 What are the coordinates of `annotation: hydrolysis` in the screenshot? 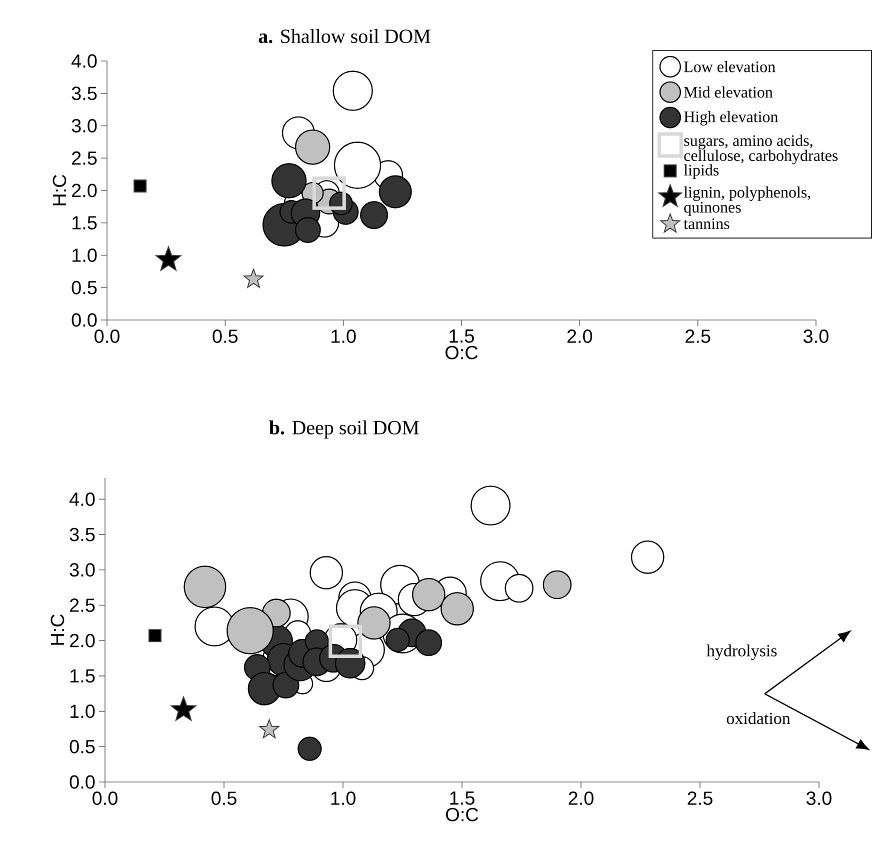 It's located at (741, 652).